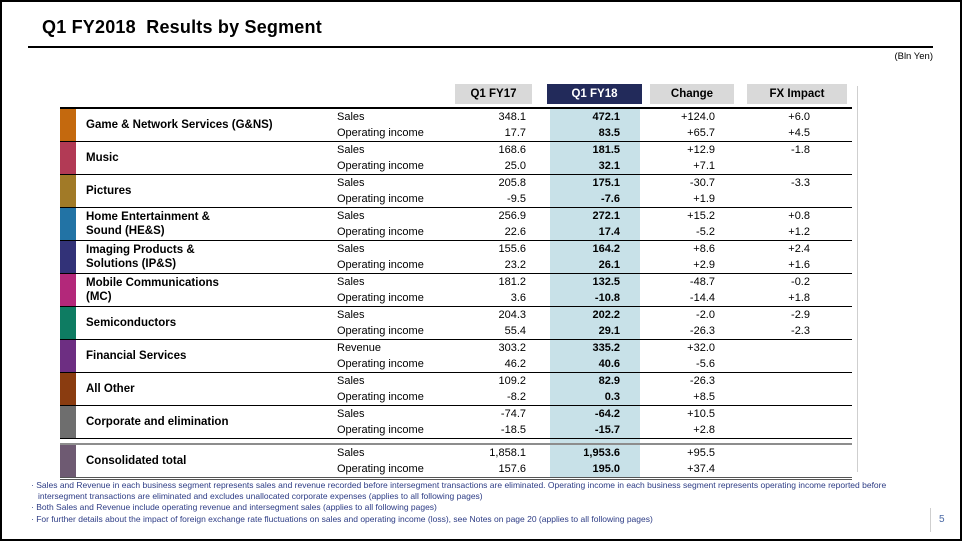 This screenshot has width=962, height=541. I want to click on q1fy17-value: 25.0, so click(515, 166).